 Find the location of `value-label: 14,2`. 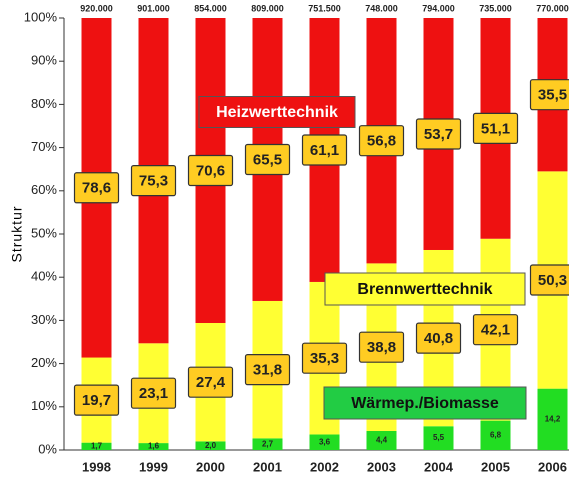

value-label: 14,2 is located at coordinates (553, 418).